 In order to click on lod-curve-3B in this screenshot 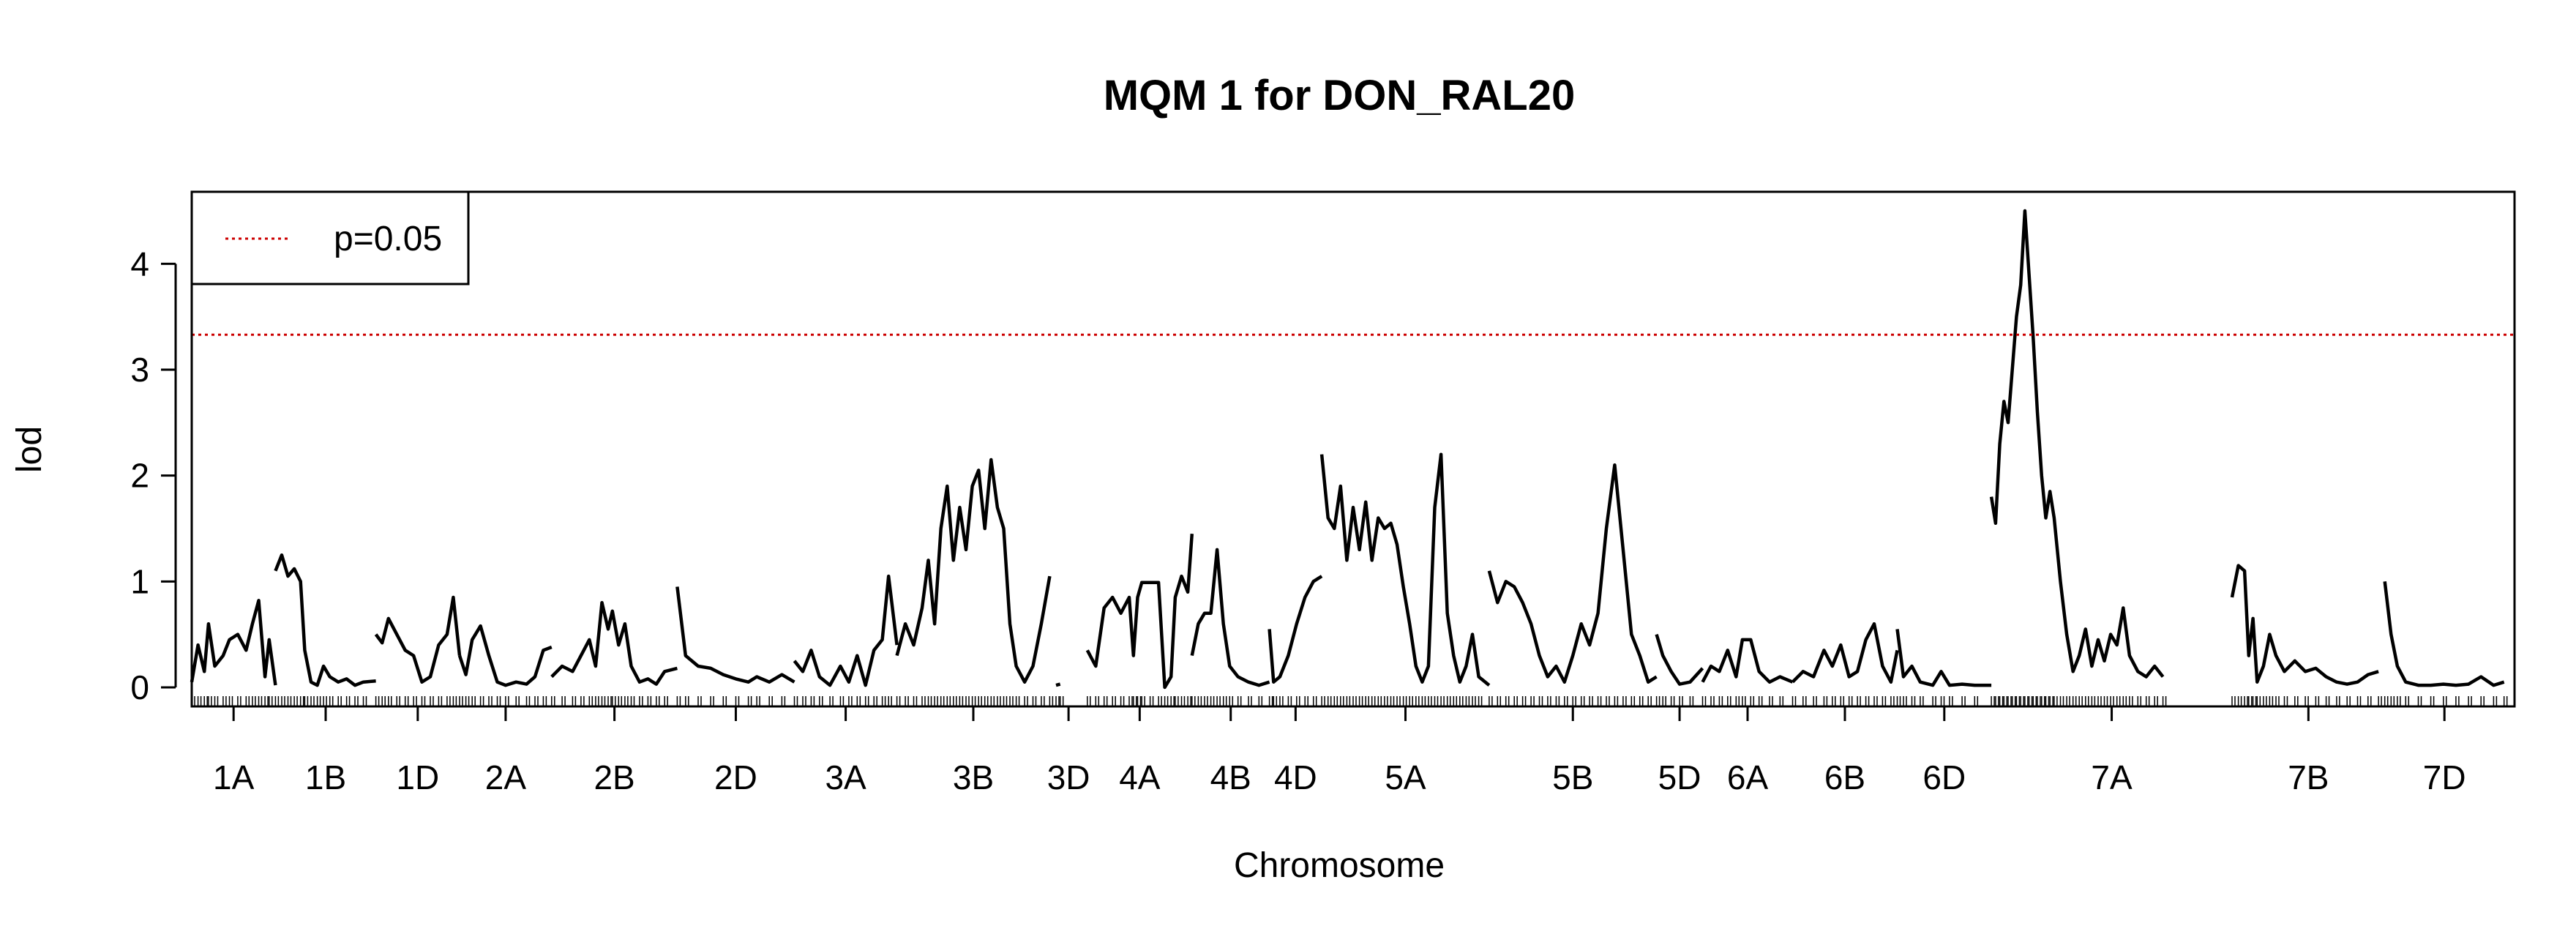, I will do `click(973, 571)`.